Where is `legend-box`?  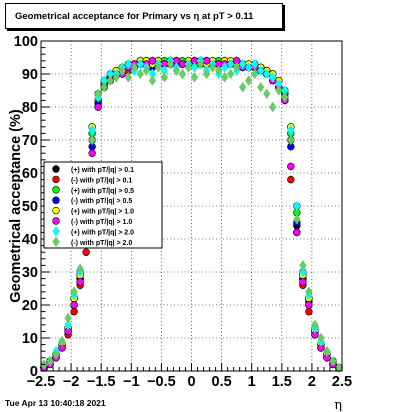
legend-box is located at coordinates (103, 205).